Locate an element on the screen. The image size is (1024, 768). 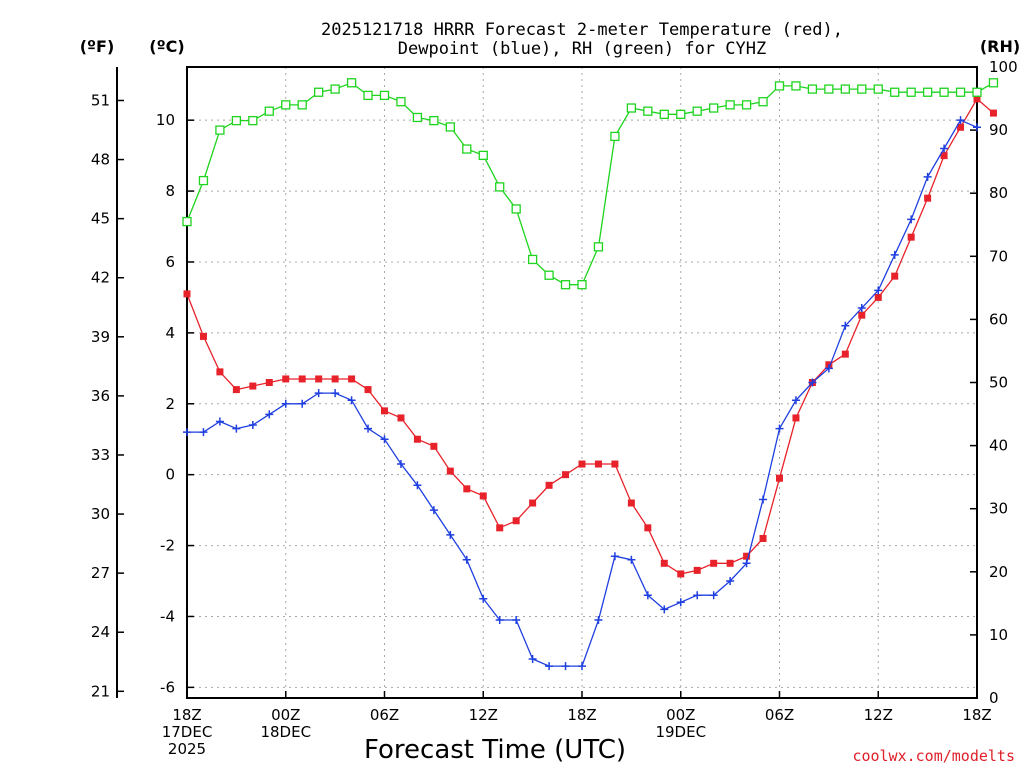
time-tick-label: 06Z is located at coordinates (779, 715).